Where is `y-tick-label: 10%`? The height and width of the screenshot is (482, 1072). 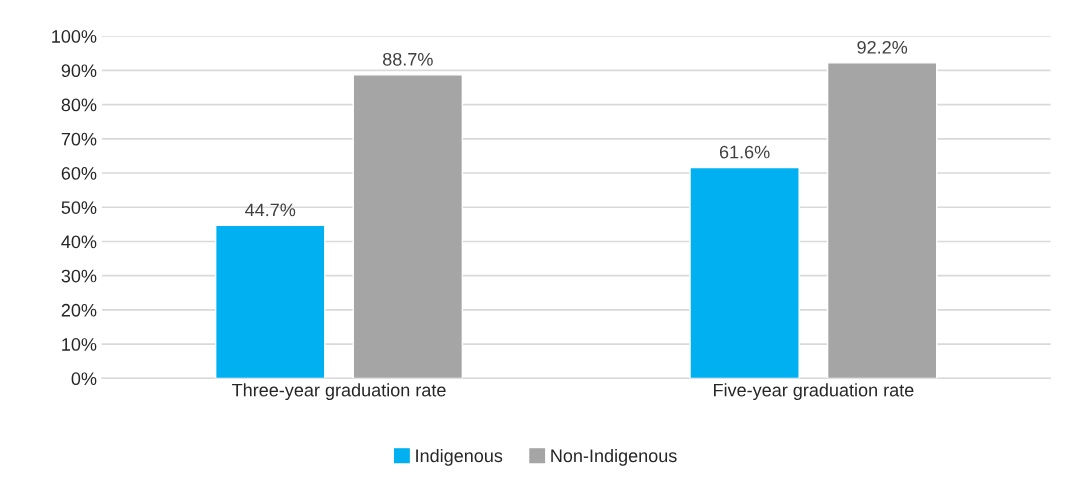
y-tick-label: 10% is located at coordinates (79, 344).